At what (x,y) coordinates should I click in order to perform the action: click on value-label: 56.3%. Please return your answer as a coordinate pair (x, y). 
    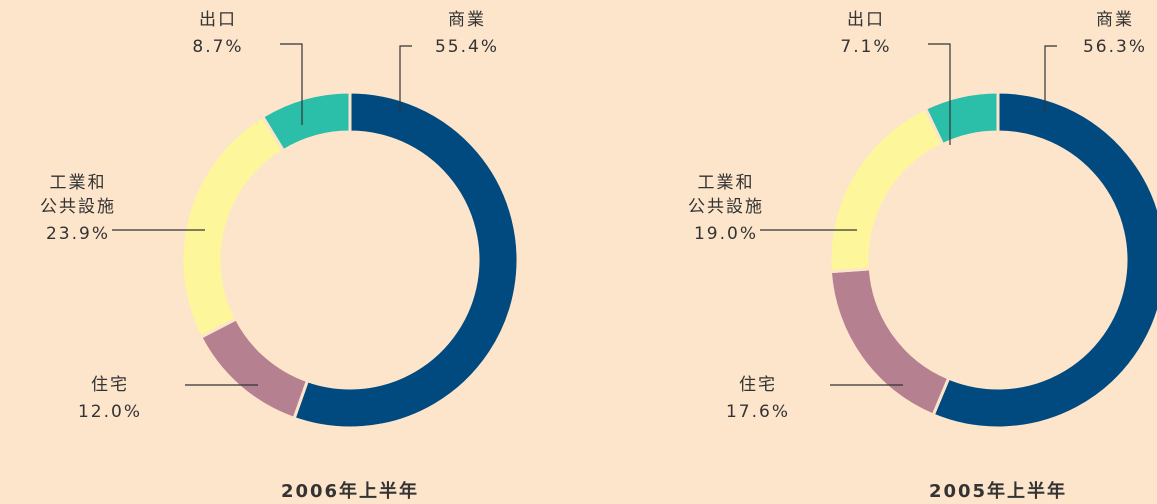
    Looking at the image, I should click on (1115, 47).